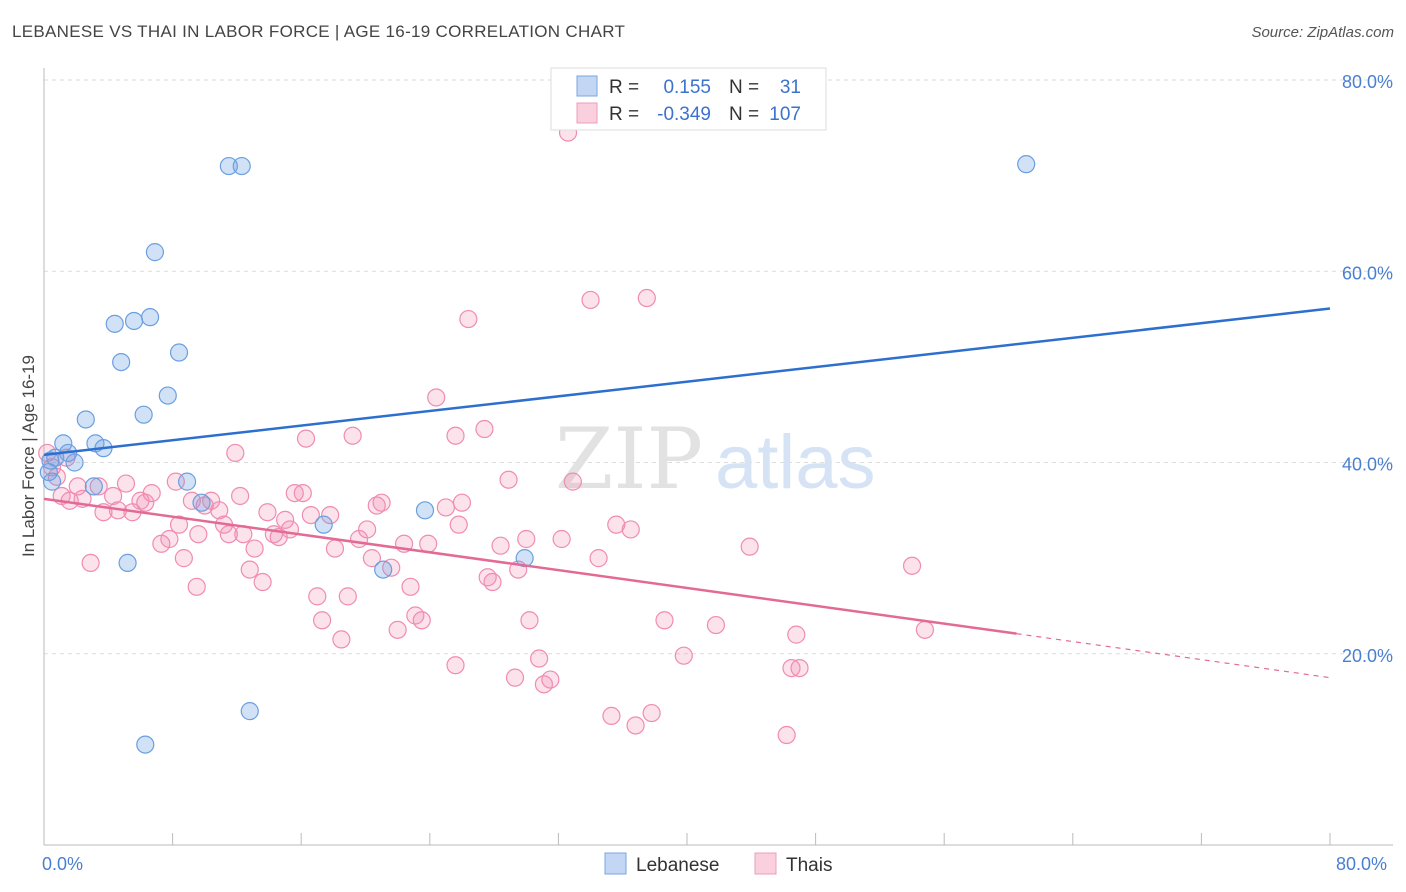 This screenshot has height=892, width=1406. Describe the element at coordinates (790, 87) in the screenshot. I see `lebanese-n-value: 31` at that location.